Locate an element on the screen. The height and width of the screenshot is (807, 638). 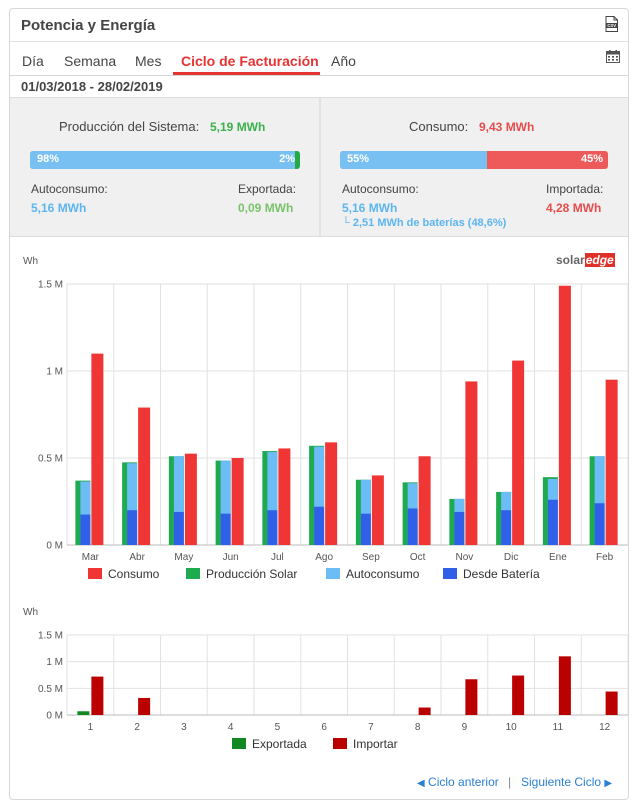
next-cycle-link: Siguiente Ciclo ▶ is located at coordinates (567, 782).